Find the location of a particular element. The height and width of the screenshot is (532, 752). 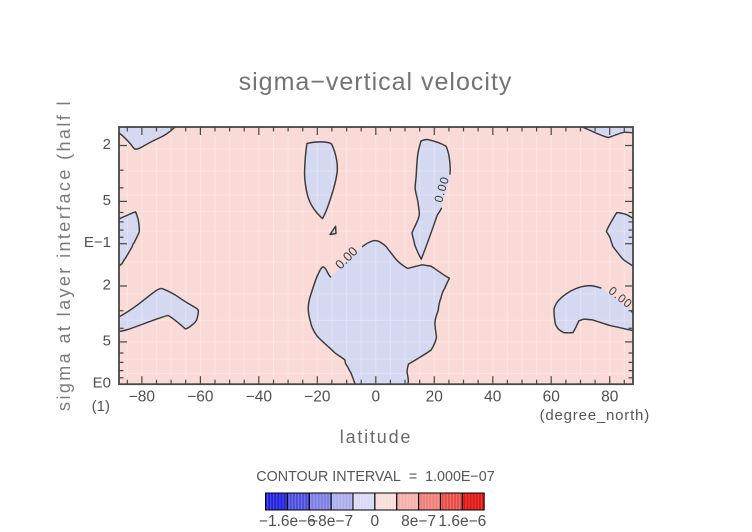

svg-text: 20 is located at coordinates (435, 397).